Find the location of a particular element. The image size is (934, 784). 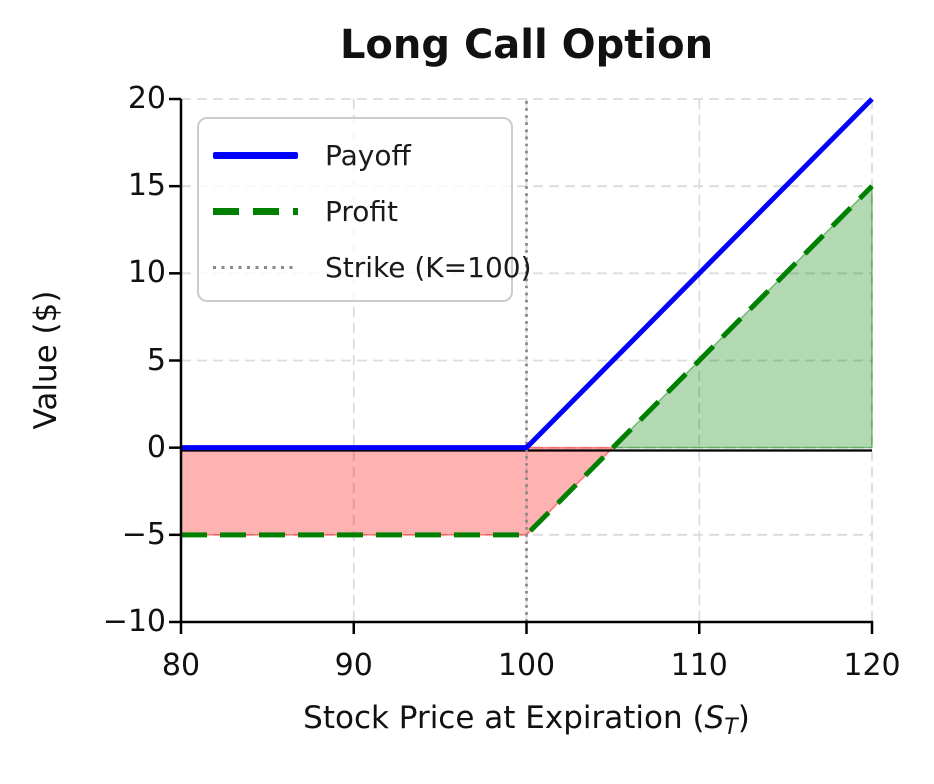

y-axis-label: Value ($) is located at coordinates (46, 360).